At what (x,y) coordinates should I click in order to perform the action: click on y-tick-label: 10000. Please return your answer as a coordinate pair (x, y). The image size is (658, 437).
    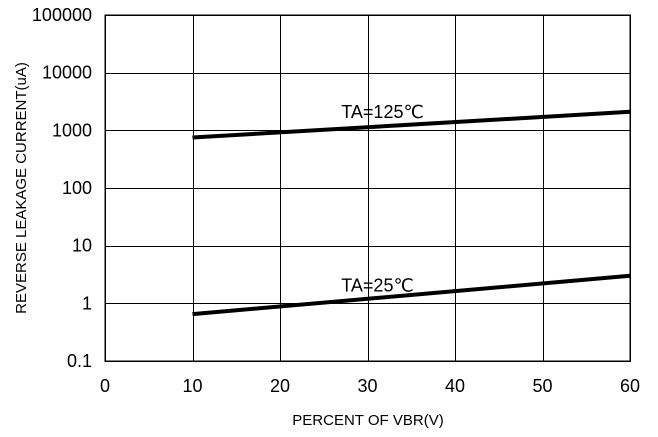
    Looking at the image, I should click on (67, 73).